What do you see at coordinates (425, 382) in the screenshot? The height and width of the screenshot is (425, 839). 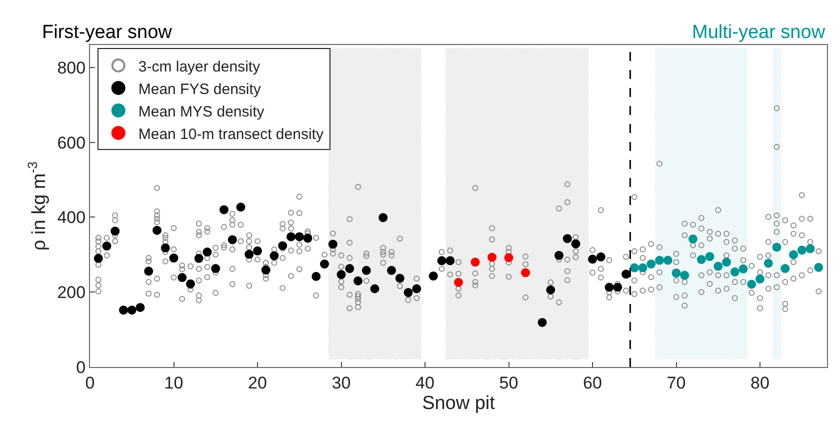 I see `x-tick-label: 40` at bounding box center [425, 382].